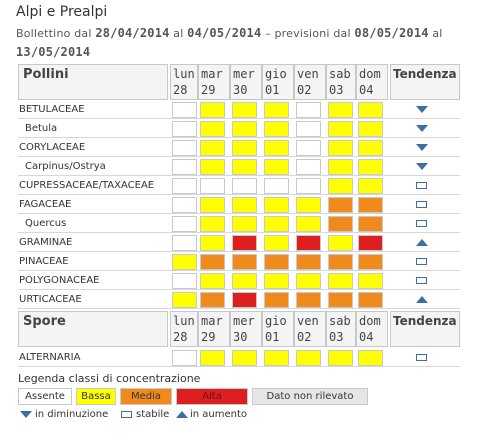  What do you see at coordinates (310, 82) in the screenshot?
I see `header-day-pollini: ven 02` at bounding box center [310, 82].